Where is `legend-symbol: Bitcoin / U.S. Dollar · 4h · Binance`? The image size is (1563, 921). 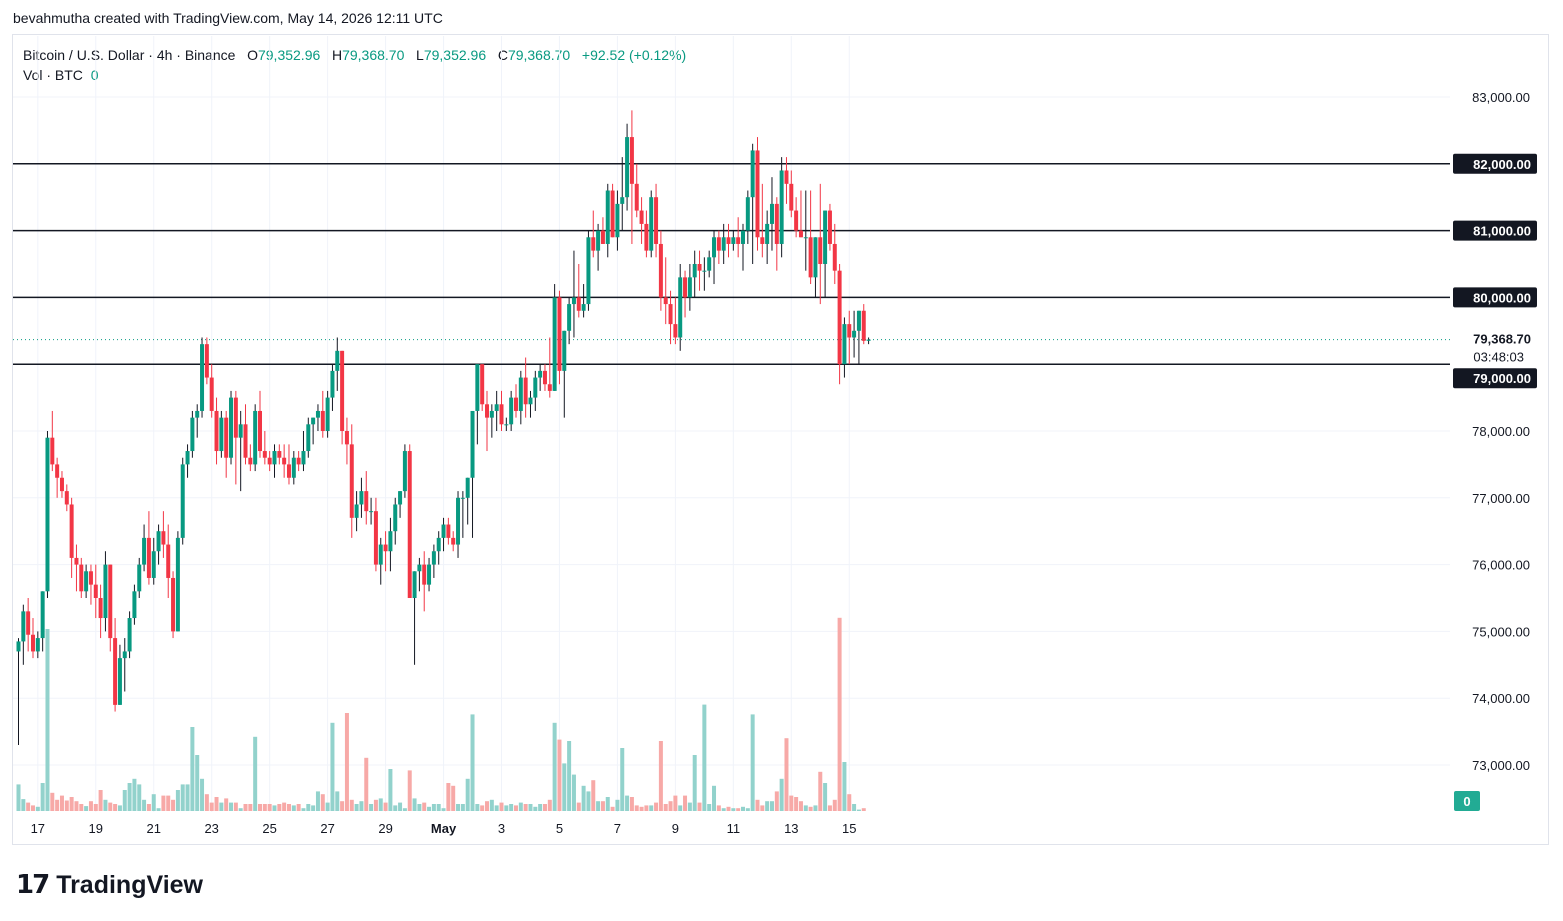
legend-symbol: Bitcoin / U.S. Dollar · 4h · Binance is located at coordinates (129, 55).